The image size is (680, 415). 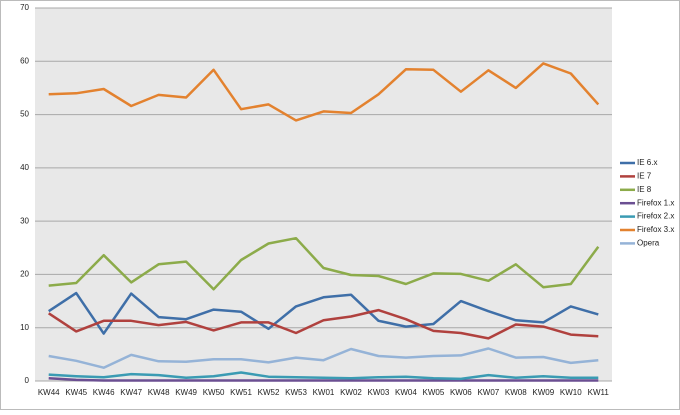 I want to click on x-tick-label: KW49, so click(x=186, y=392).